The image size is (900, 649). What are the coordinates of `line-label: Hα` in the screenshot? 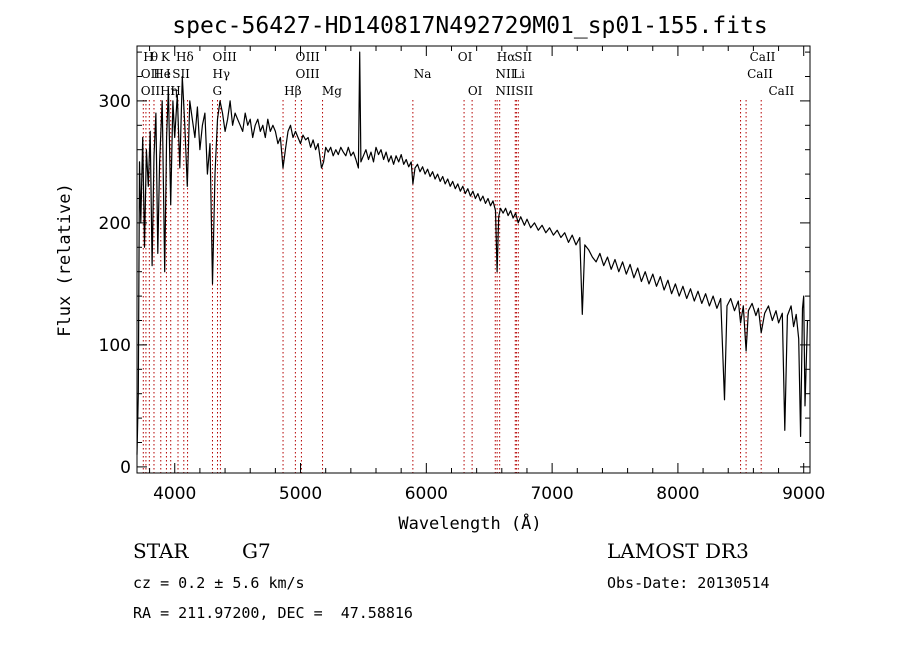 It's located at (506, 57).